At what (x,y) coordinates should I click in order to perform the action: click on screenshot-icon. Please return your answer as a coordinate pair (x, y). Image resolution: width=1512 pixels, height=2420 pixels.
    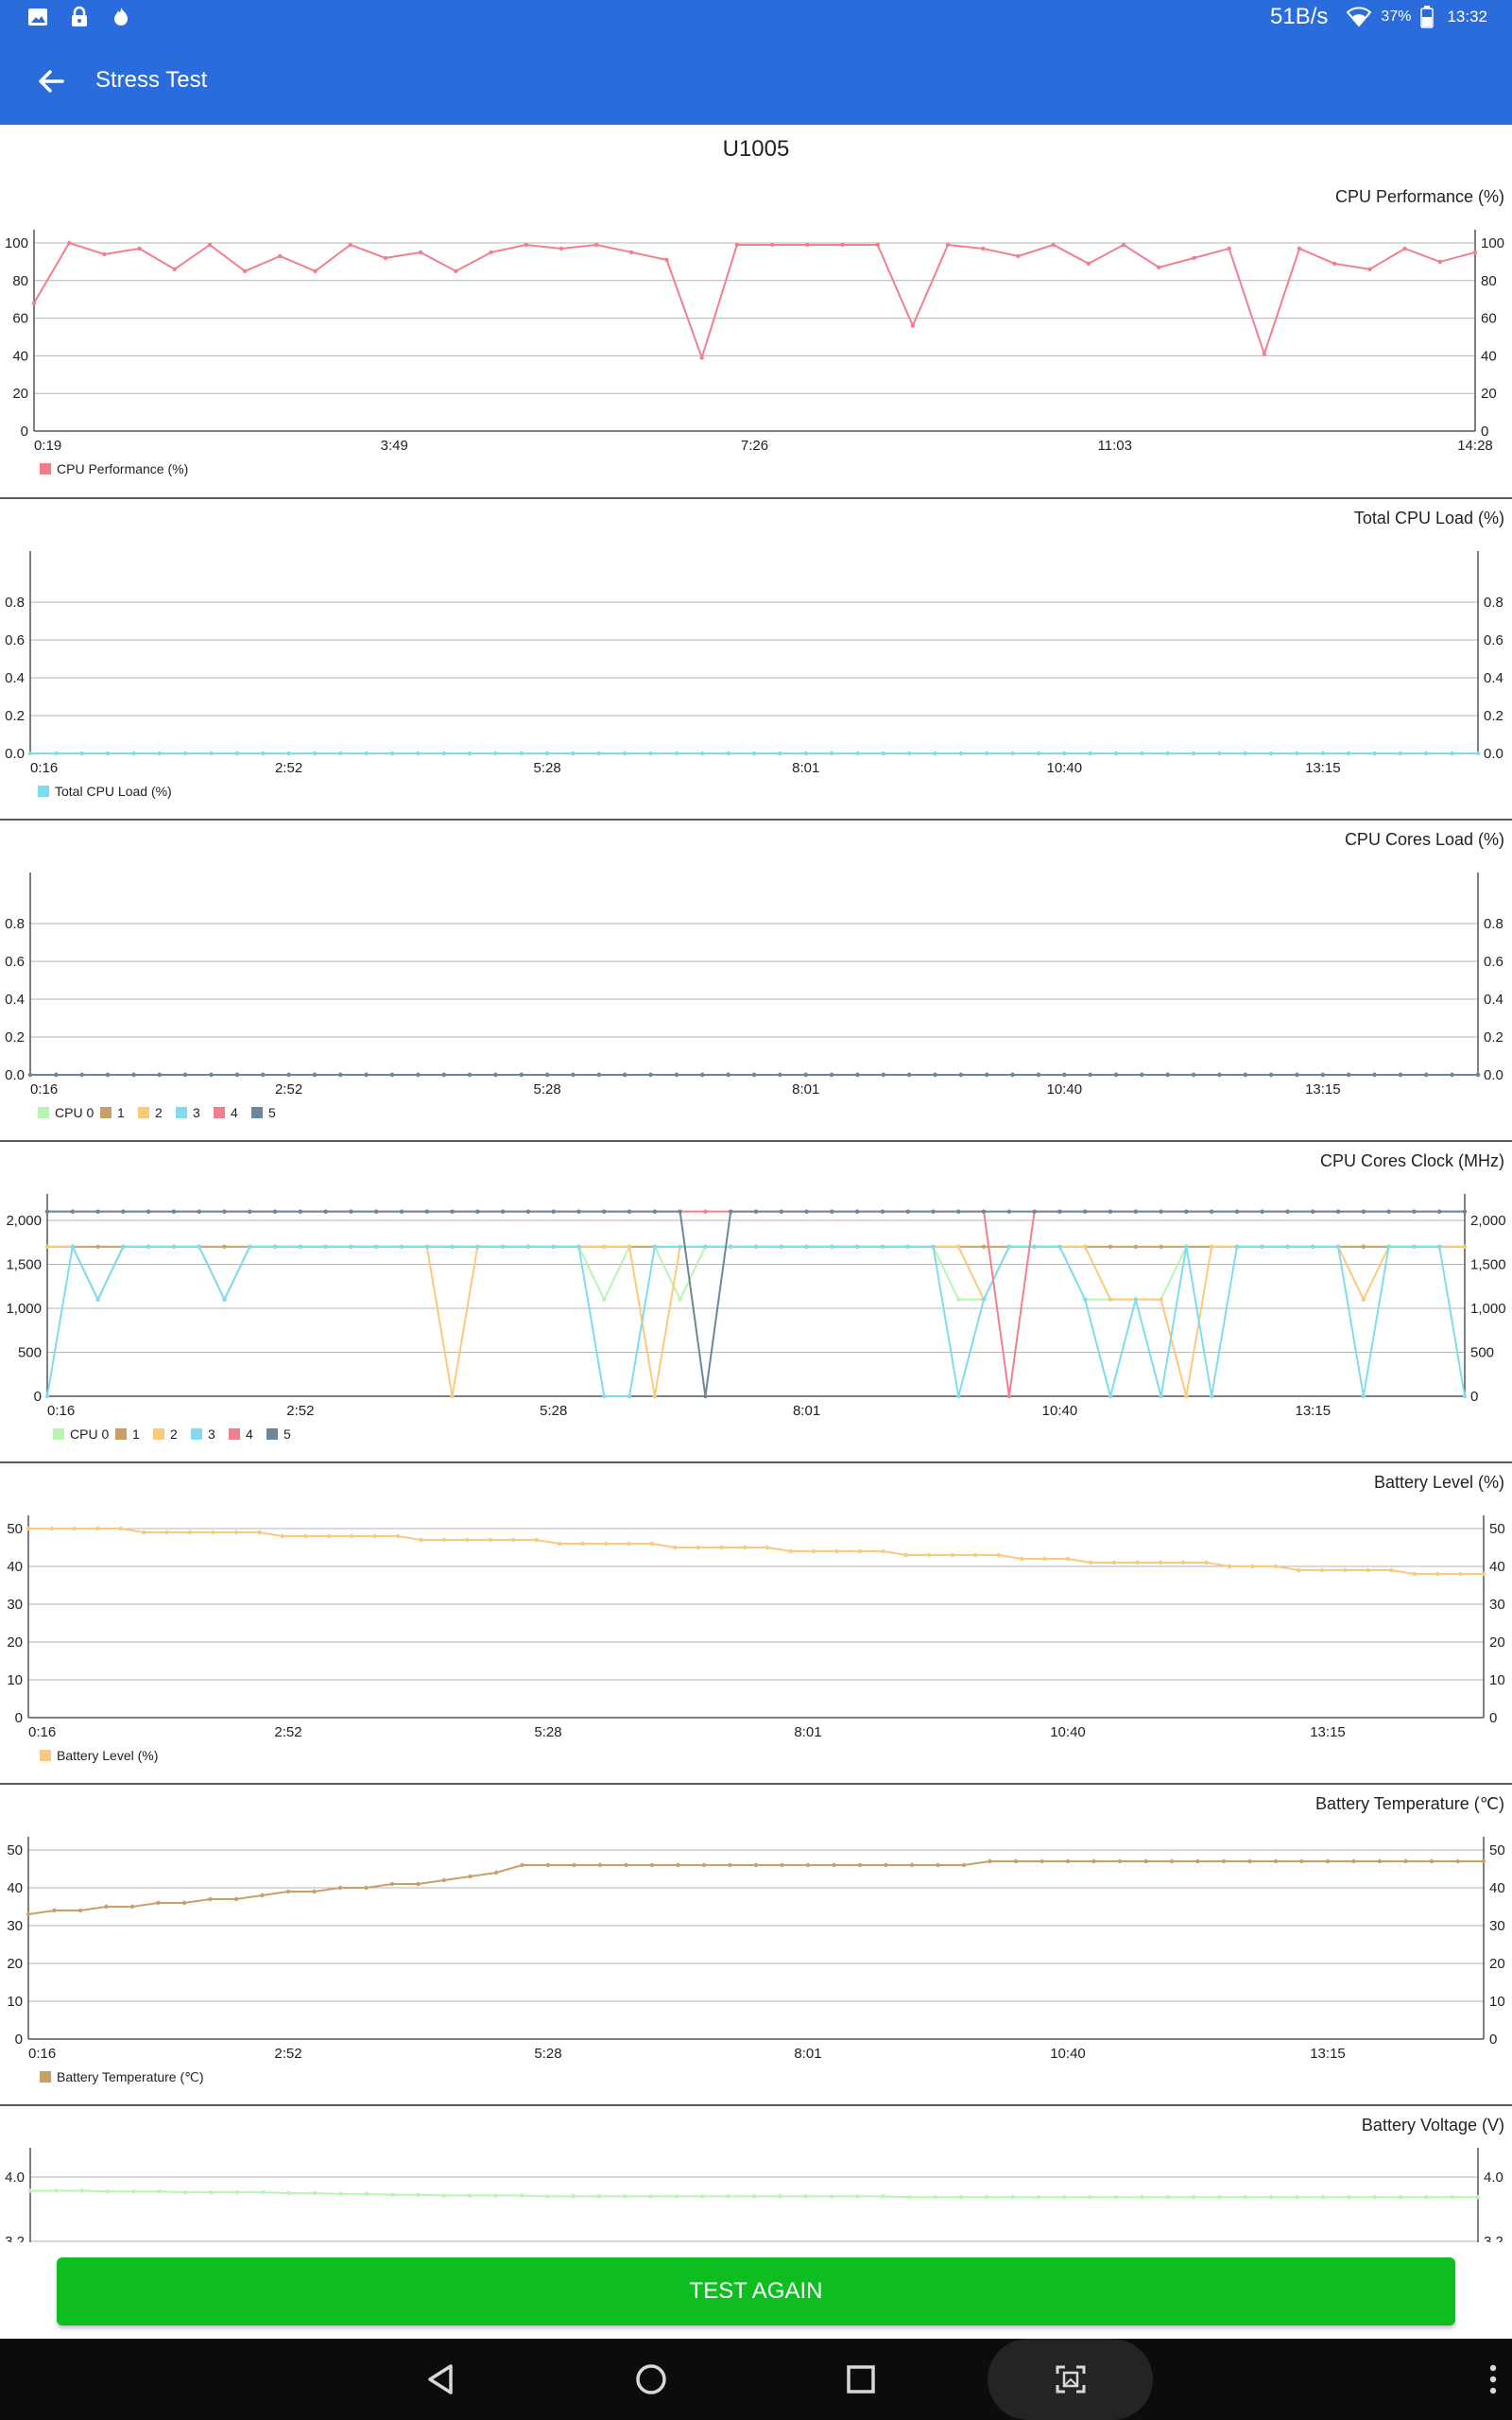
    Looking at the image, I should click on (1070, 2380).